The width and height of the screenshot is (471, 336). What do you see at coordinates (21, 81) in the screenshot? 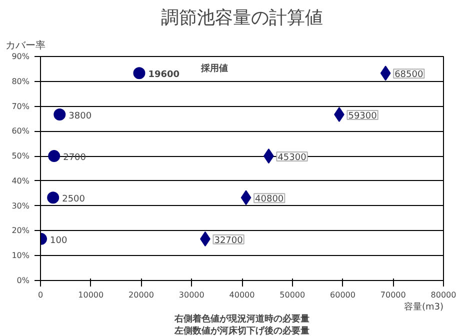
I see `y-tick-label: 80%` at bounding box center [21, 81].